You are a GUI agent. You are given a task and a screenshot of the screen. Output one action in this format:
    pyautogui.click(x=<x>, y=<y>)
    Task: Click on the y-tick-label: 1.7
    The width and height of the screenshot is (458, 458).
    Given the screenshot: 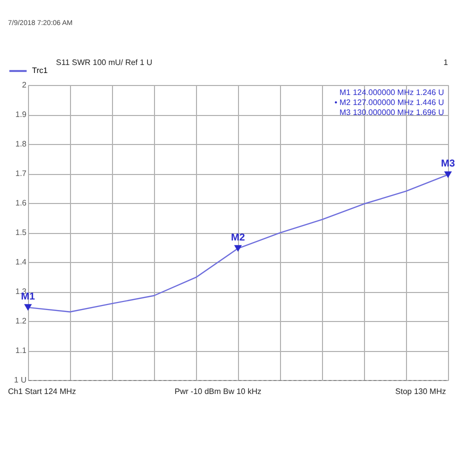 What is the action you would take?
    pyautogui.click(x=21, y=173)
    